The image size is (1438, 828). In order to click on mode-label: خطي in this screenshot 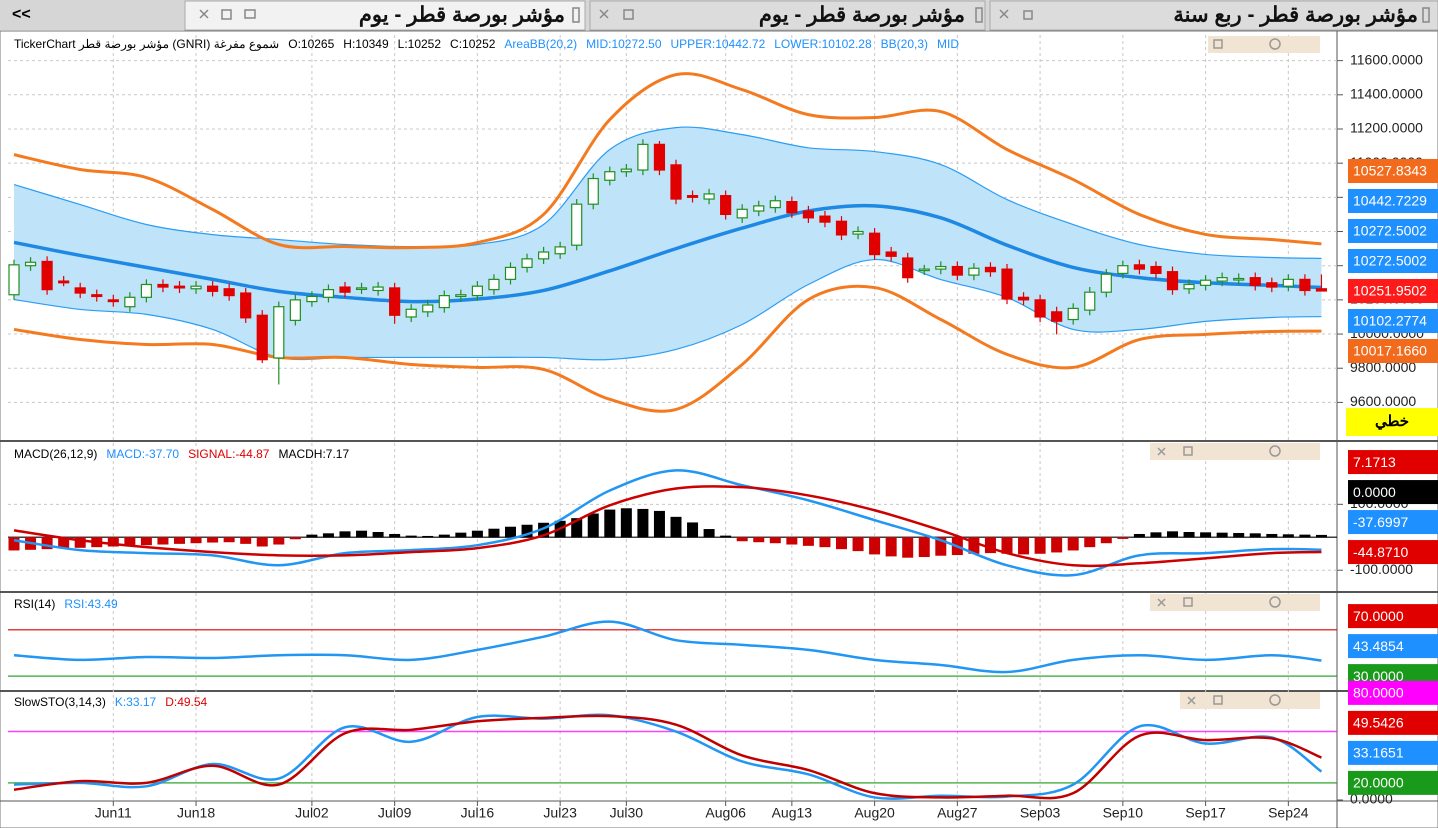, I will do `click(1392, 422)`.